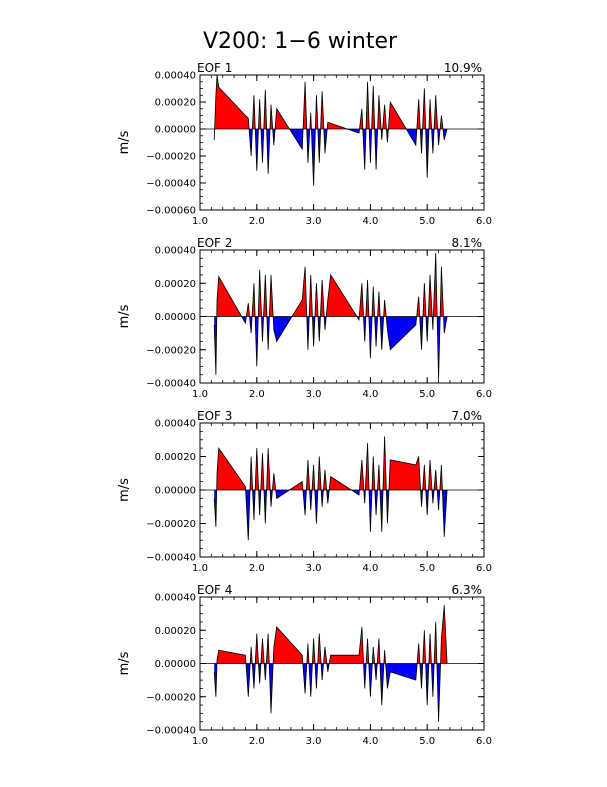  What do you see at coordinates (214, 590) in the screenshot?
I see `panel-label: EOF 4` at bounding box center [214, 590].